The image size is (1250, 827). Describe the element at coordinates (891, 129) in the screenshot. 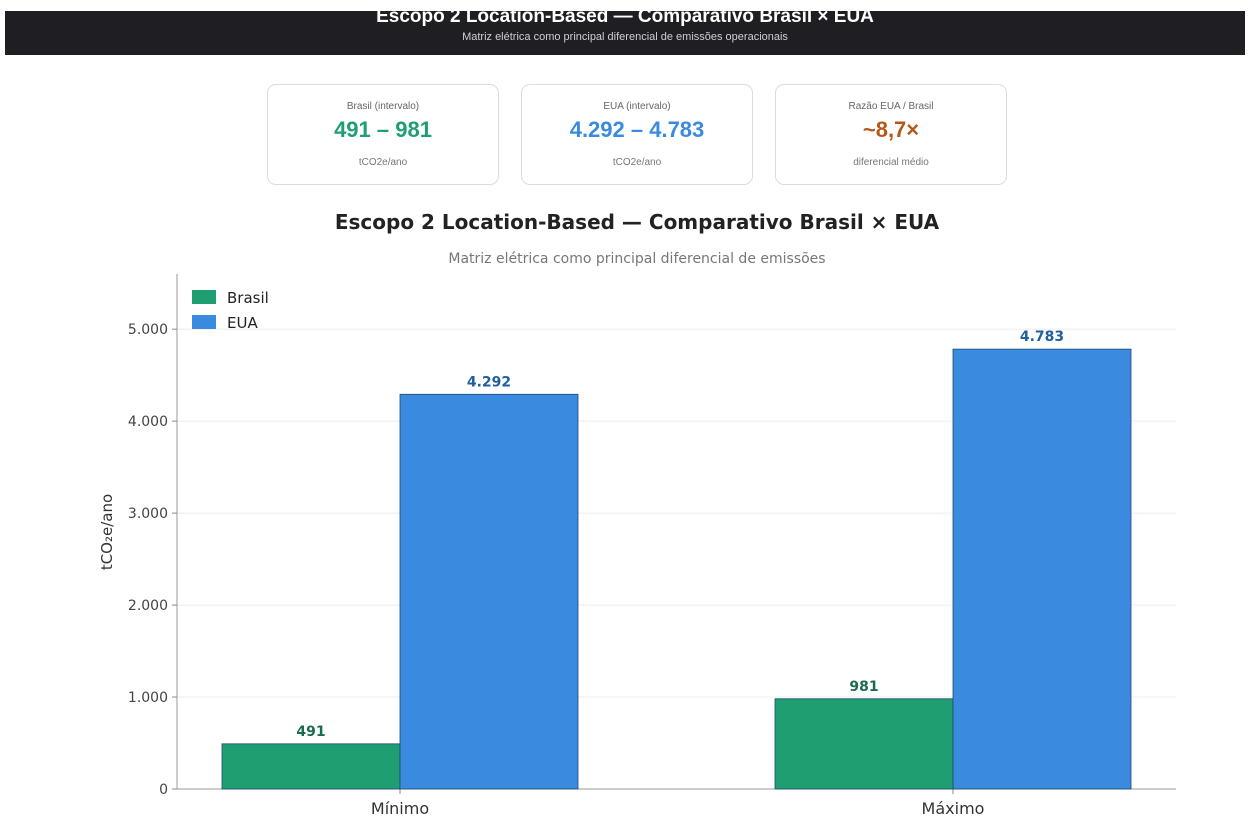

I see `kpi-value: ~8,7×` at that location.